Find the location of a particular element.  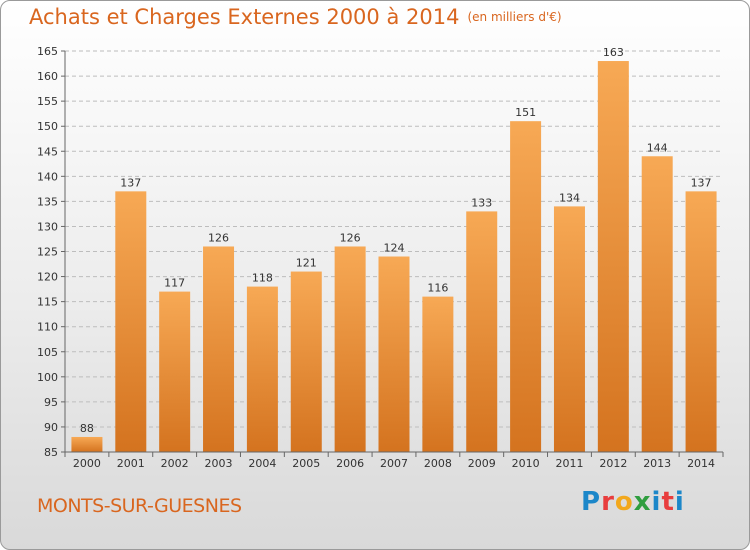

bar-2008 is located at coordinates (438, 374).